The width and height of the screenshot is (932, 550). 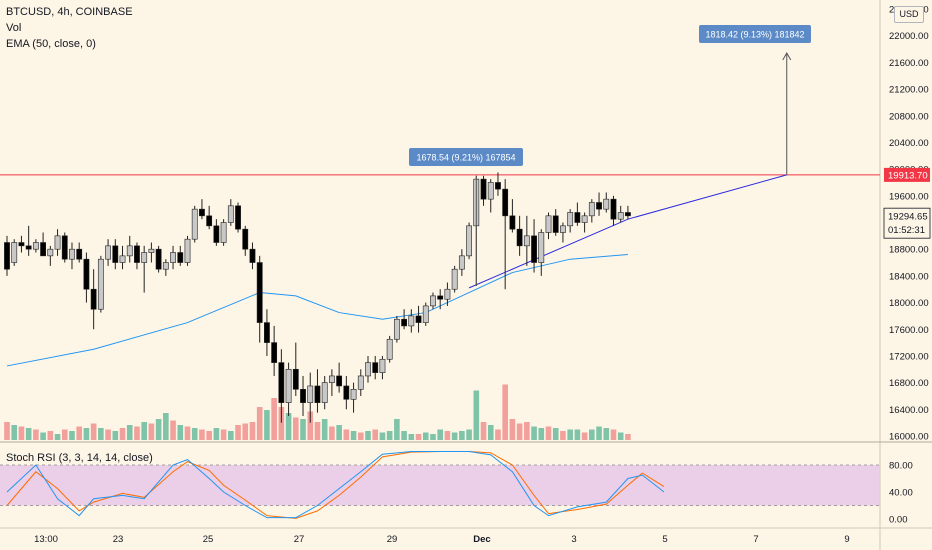 What do you see at coordinates (909, 90) in the screenshot?
I see `price-tick-label: 21200.00` at bounding box center [909, 90].